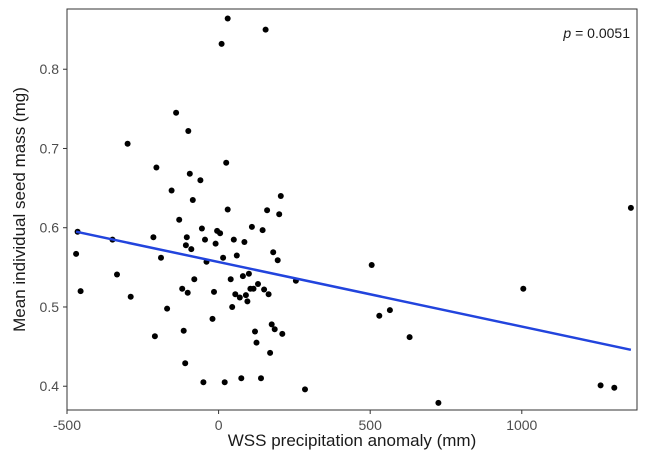  I want to click on p-value-annotation: p = 0.0051, so click(596, 33).